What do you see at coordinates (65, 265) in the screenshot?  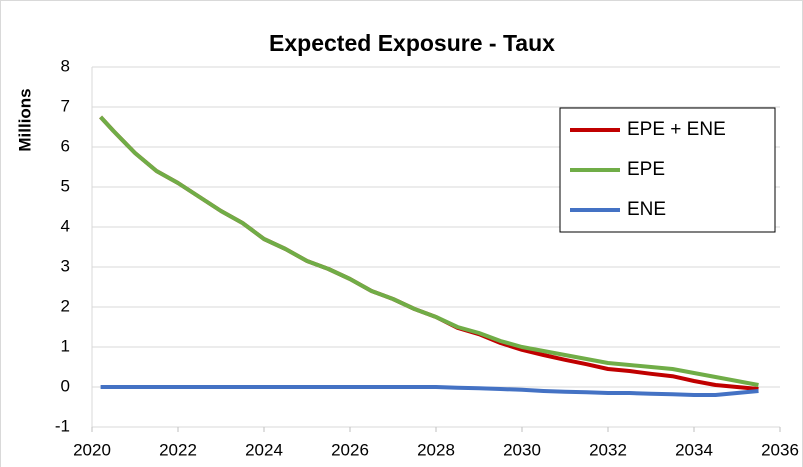 I see `y-tick-label: 3` at bounding box center [65, 265].